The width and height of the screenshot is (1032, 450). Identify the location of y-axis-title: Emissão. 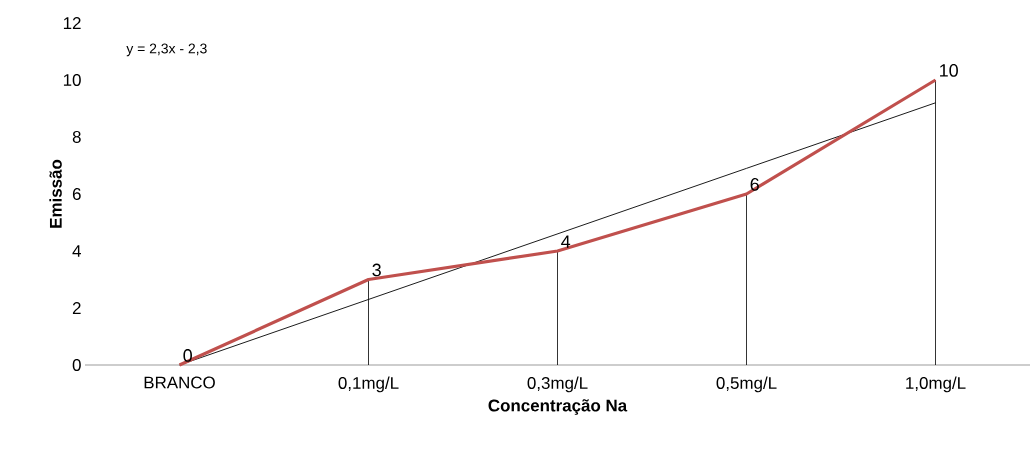
(55, 193).